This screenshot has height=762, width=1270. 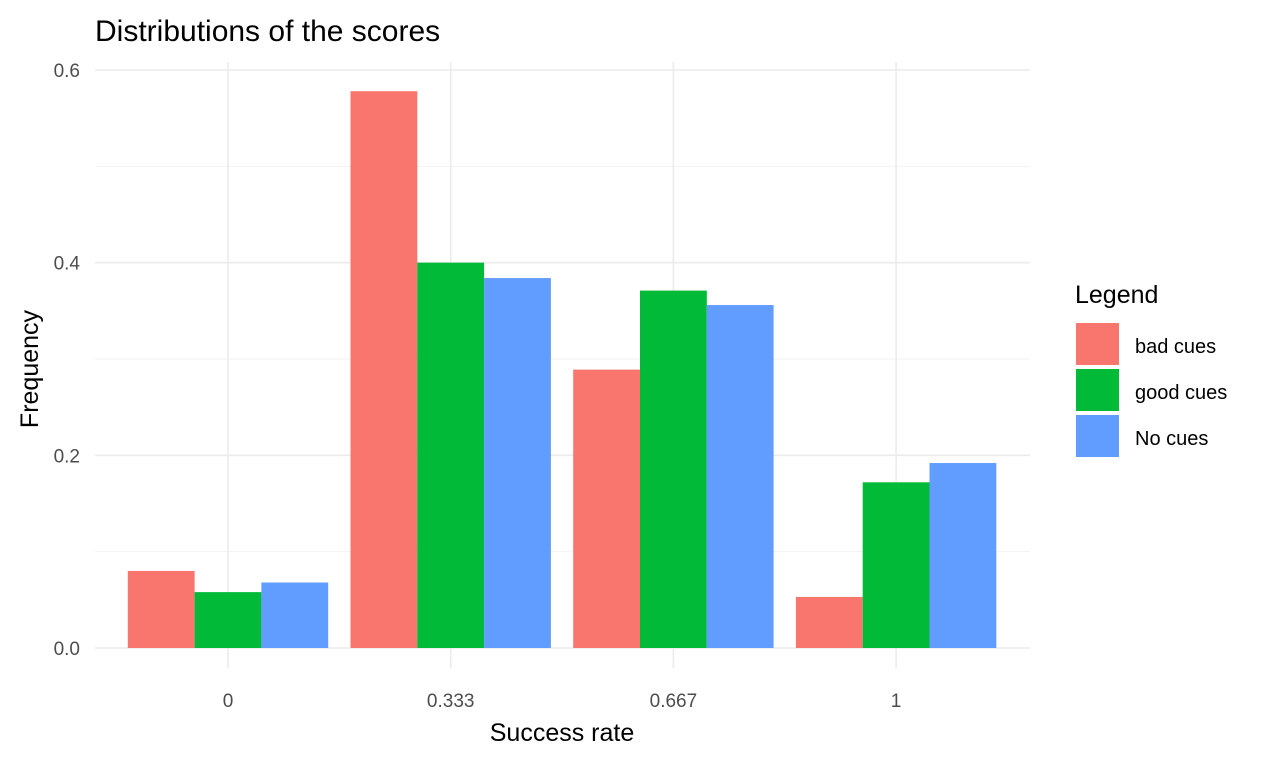 I want to click on x-axis-ticks: 0 0.333 0.667 1, so click(x=562, y=701).